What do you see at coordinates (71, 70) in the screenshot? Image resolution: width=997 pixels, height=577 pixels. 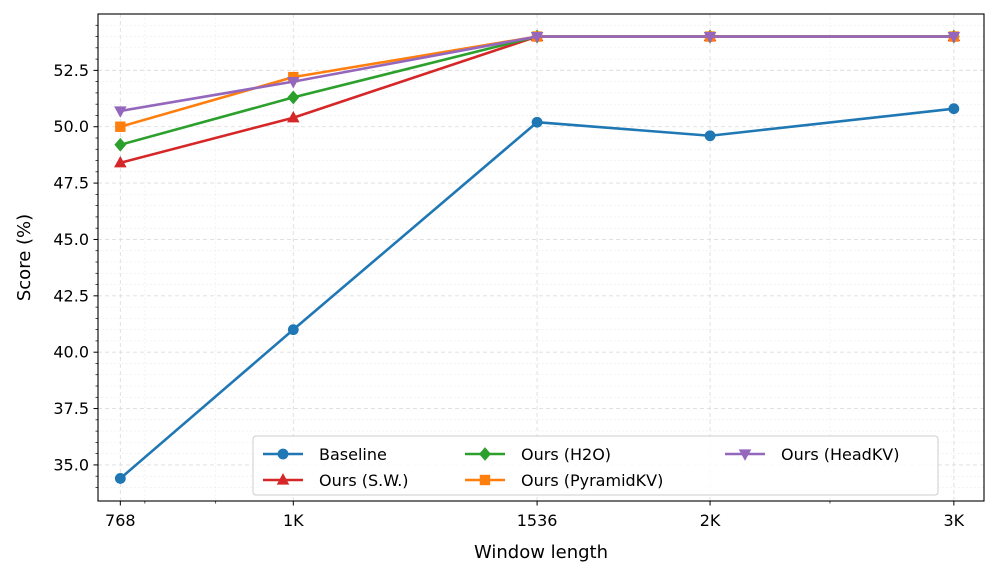 I see `y-tick-label: 52.5` at bounding box center [71, 70].